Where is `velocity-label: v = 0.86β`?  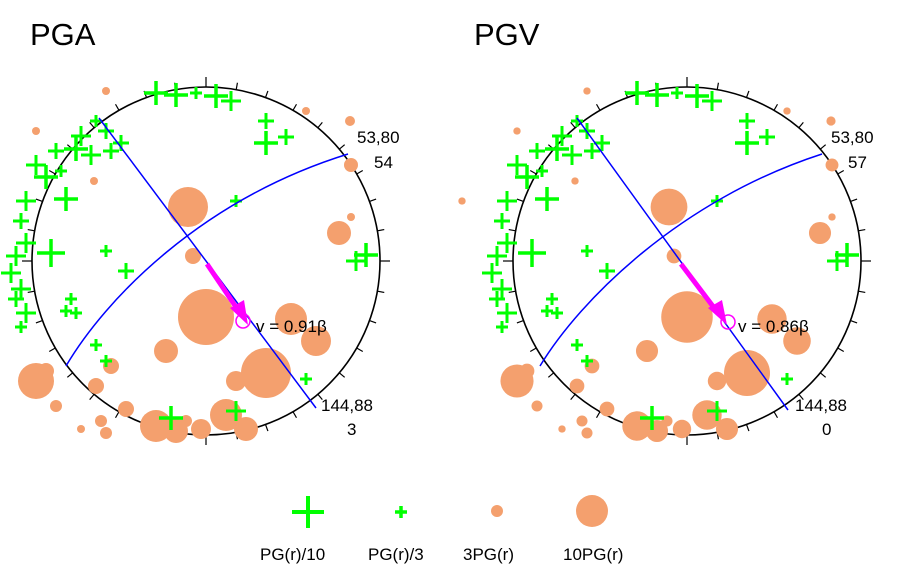
velocity-label: v = 0.86β is located at coordinates (773, 326).